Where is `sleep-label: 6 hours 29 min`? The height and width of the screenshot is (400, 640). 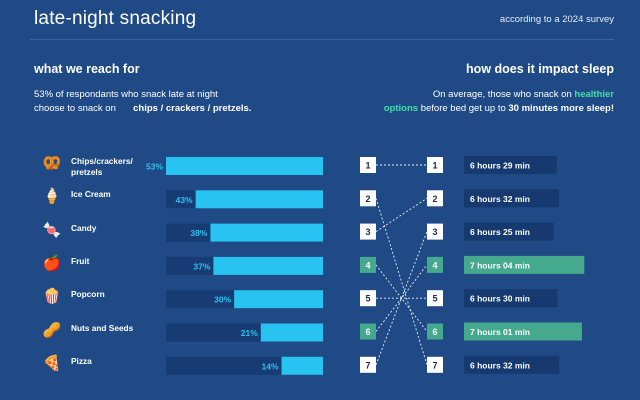
sleep-label: 6 hours 29 min is located at coordinates (500, 166).